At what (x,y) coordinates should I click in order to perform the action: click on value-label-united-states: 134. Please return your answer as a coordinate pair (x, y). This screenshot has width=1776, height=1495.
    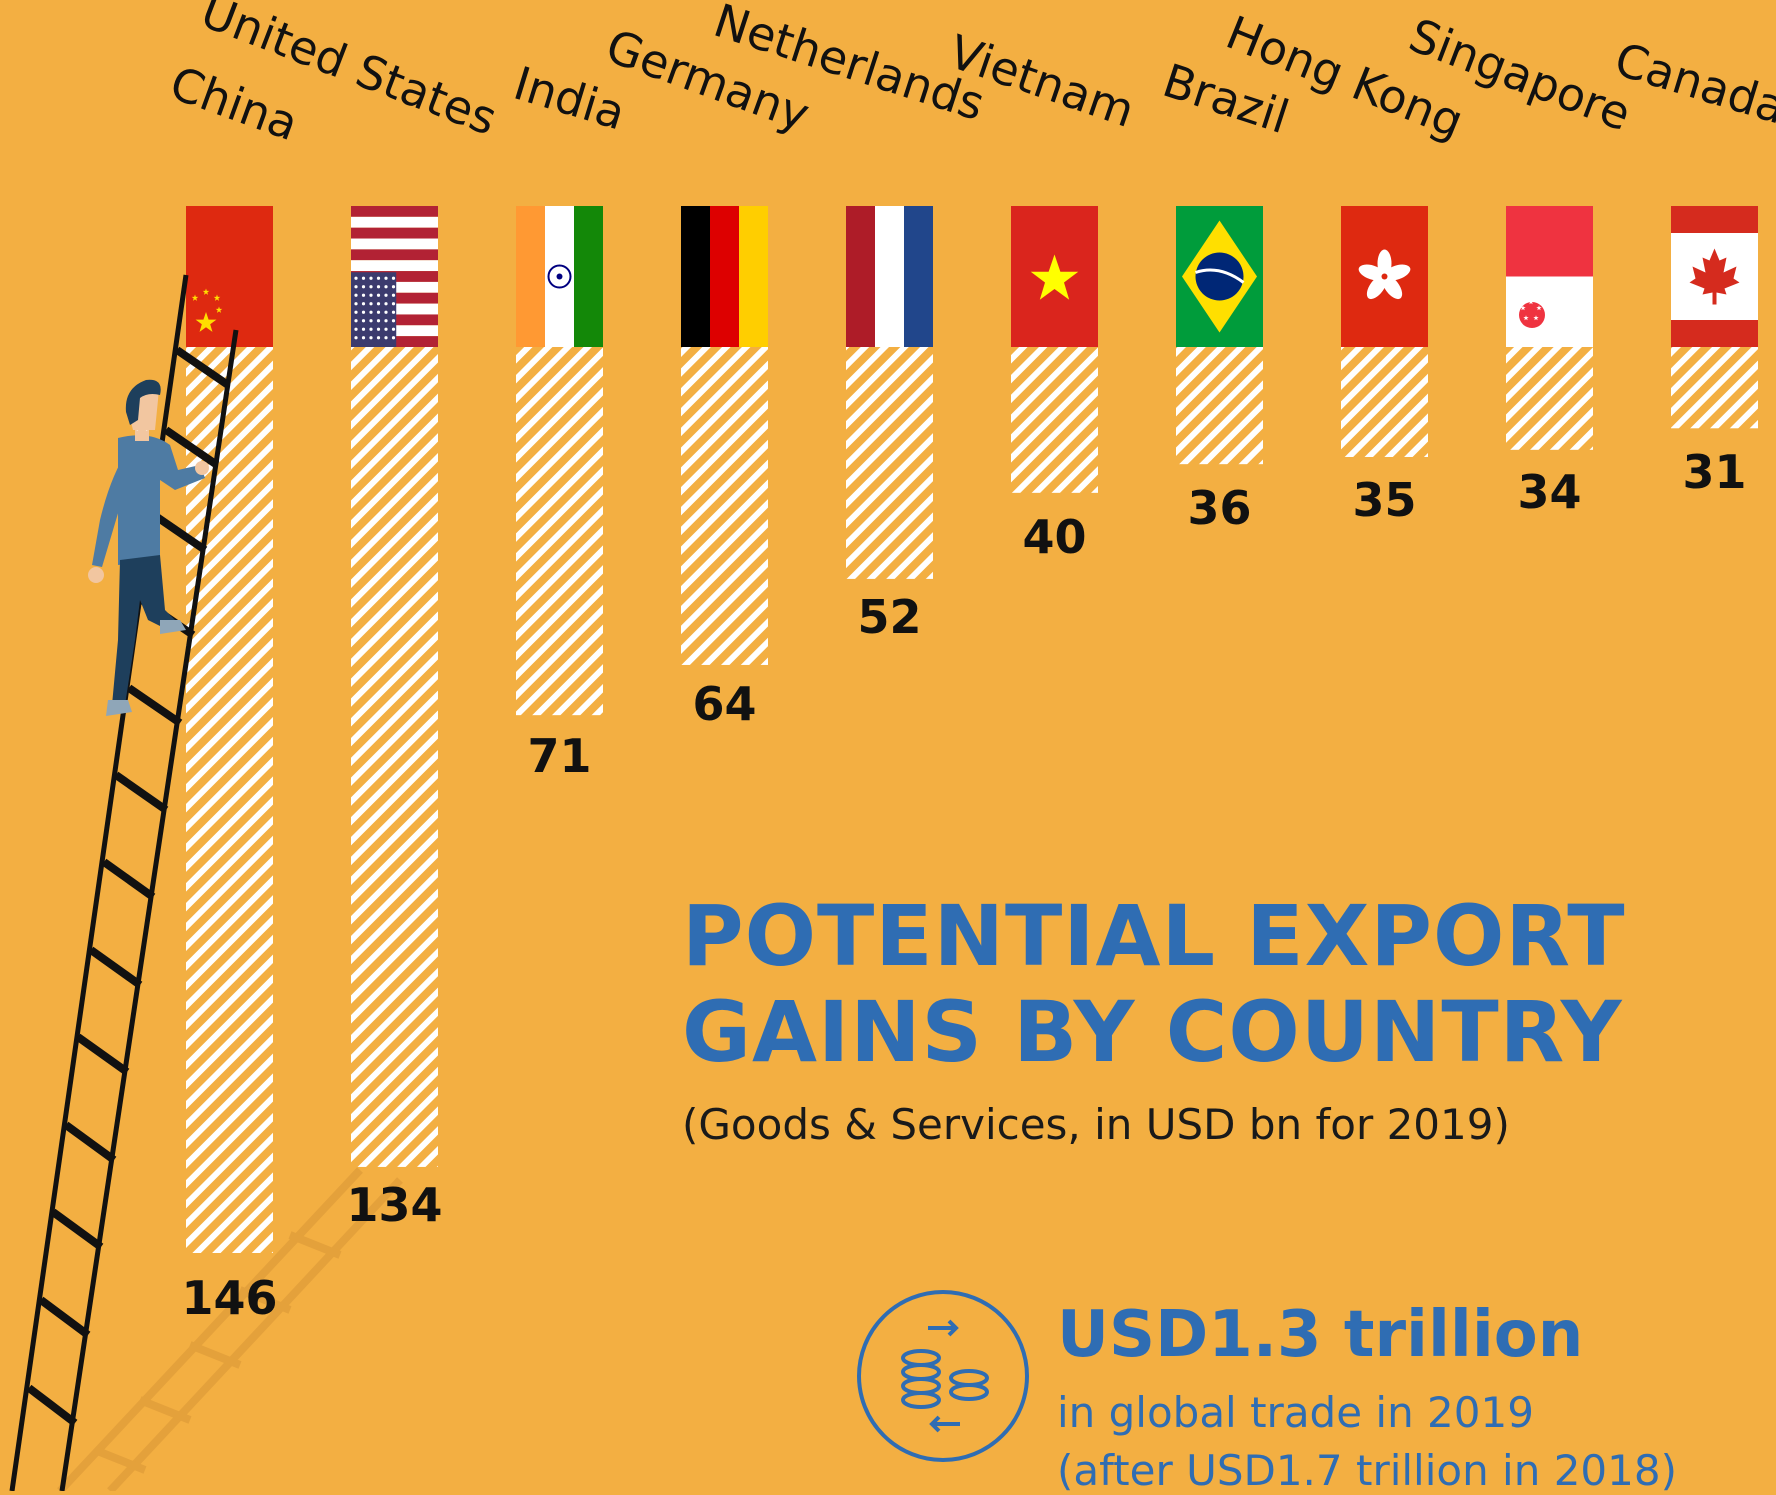
    Looking at the image, I should click on (394, 1205).